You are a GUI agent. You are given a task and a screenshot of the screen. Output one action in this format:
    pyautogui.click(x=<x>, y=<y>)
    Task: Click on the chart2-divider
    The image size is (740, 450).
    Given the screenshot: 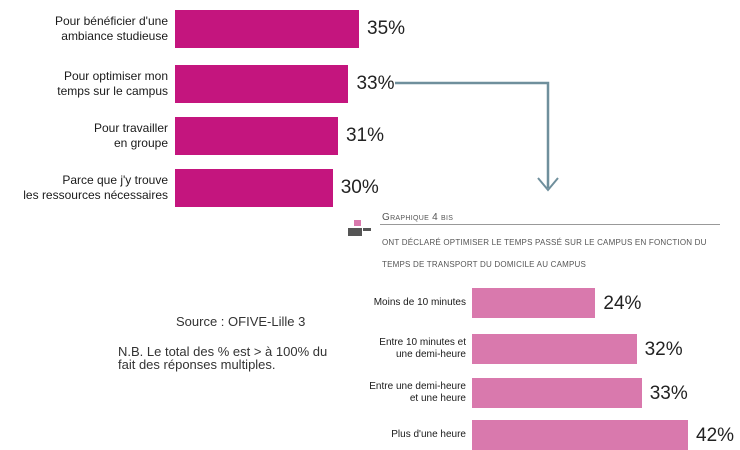 What is the action you would take?
    pyautogui.click(x=550, y=224)
    